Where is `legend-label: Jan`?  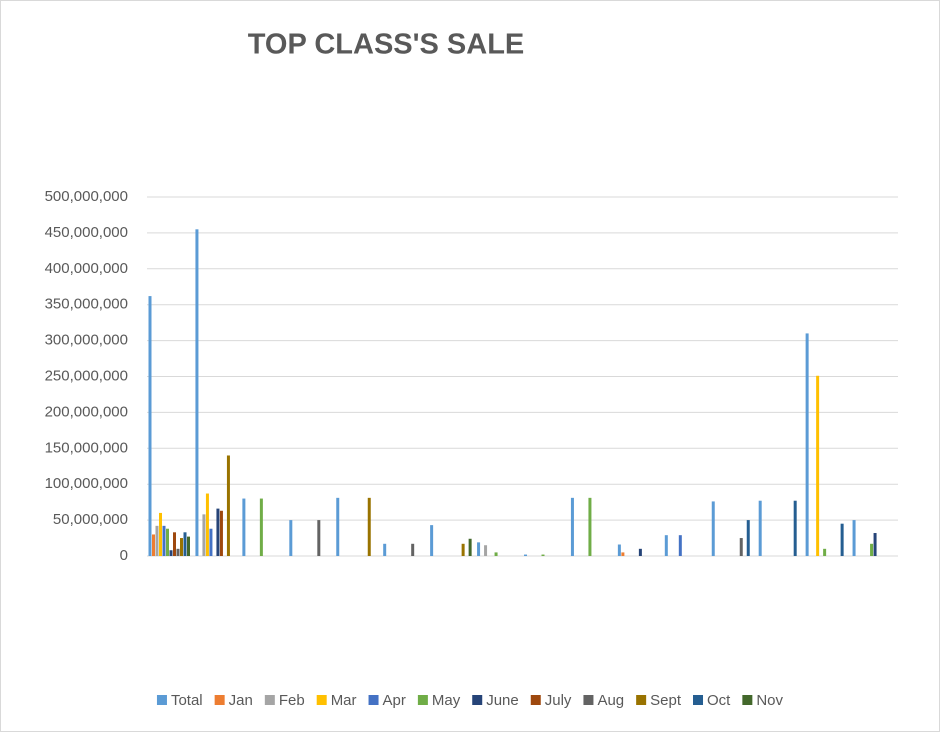 legend-label: Jan is located at coordinates (241, 700).